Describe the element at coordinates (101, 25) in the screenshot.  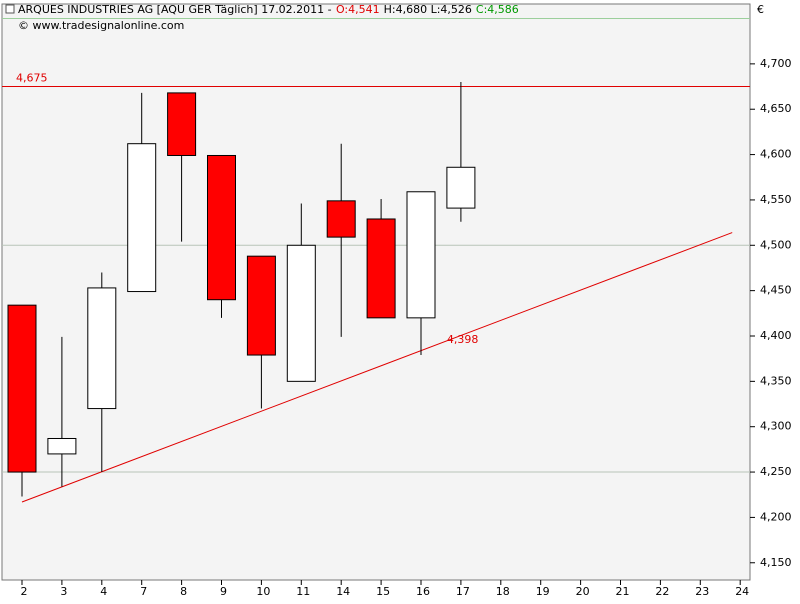
I see `subtitle: © www.tradesignalonline.com` at that location.